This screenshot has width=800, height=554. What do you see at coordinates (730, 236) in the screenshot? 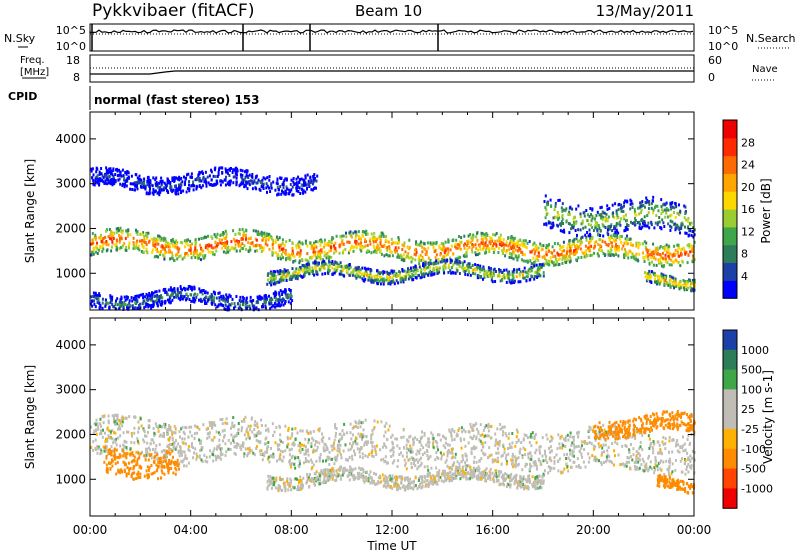
I see `power-colorbar-segment` at bounding box center [730, 236].